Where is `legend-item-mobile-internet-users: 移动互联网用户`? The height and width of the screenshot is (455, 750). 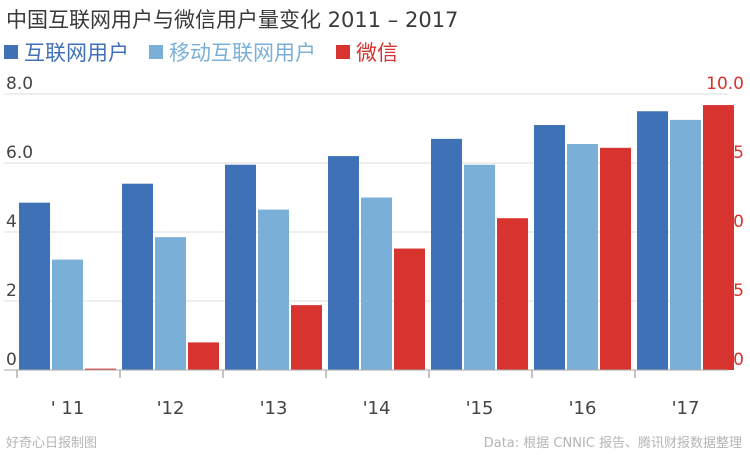
legend-item-mobile-internet-users: 移动互联网用户 is located at coordinates (232, 52).